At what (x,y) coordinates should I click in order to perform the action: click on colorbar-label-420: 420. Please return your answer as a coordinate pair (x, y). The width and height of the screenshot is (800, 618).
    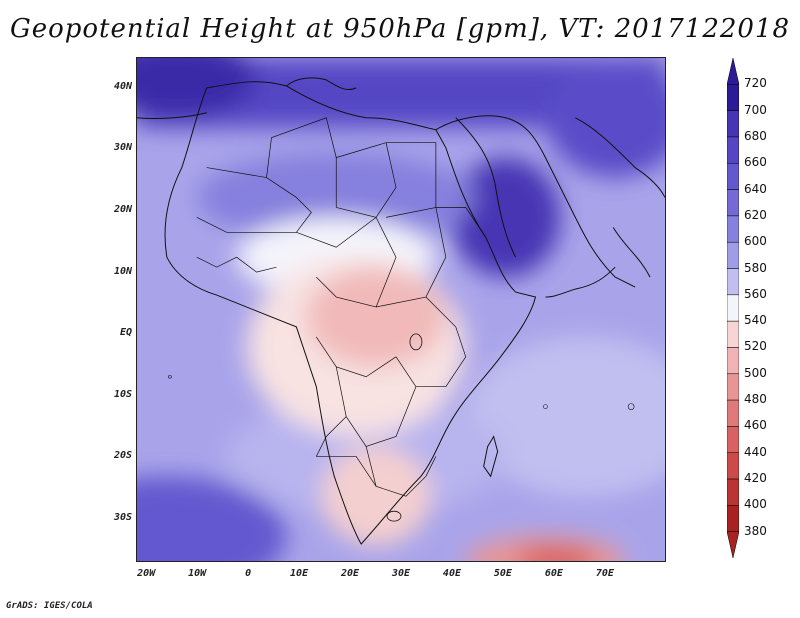
    Looking at the image, I should click on (755, 478).